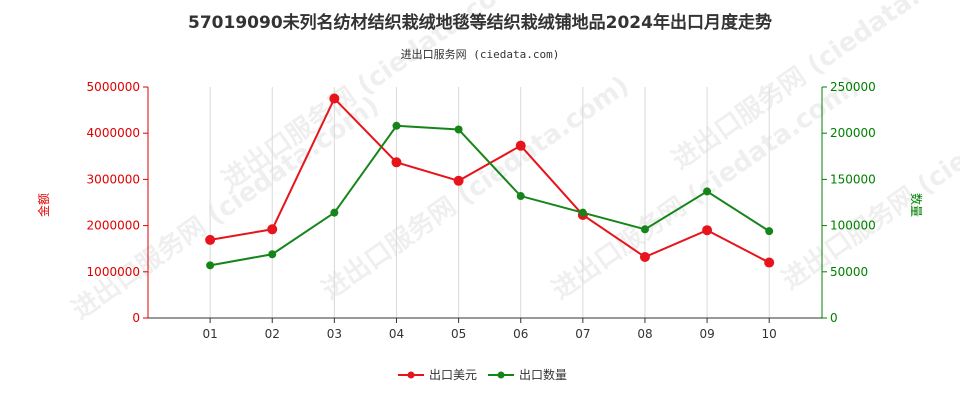 This screenshot has height=400, width=960. Describe the element at coordinates (113, 272) in the screenshot. I see `y-left-tick-label: 1000000` at that location.